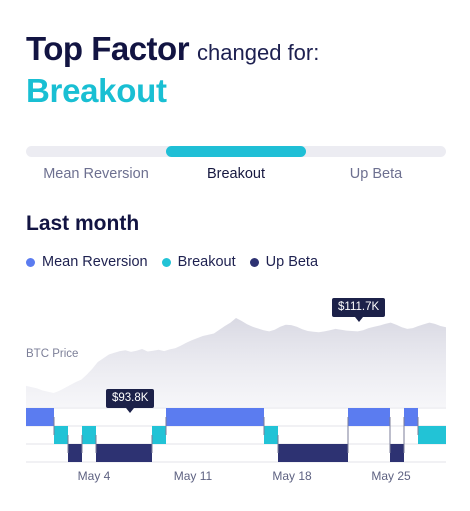 The width and height of the screenshot is (470, 511). I want to click on page-subtitle: changed for:, so click(258, 52).